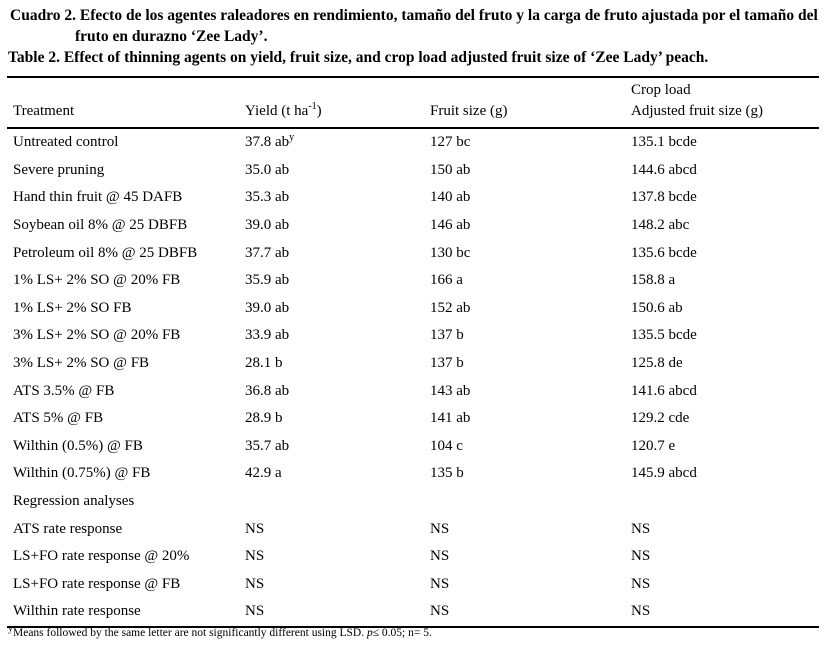  Describe the element at coordinates (319, 111) in the screenshot. I see `yield-header-paren: )` at that location.